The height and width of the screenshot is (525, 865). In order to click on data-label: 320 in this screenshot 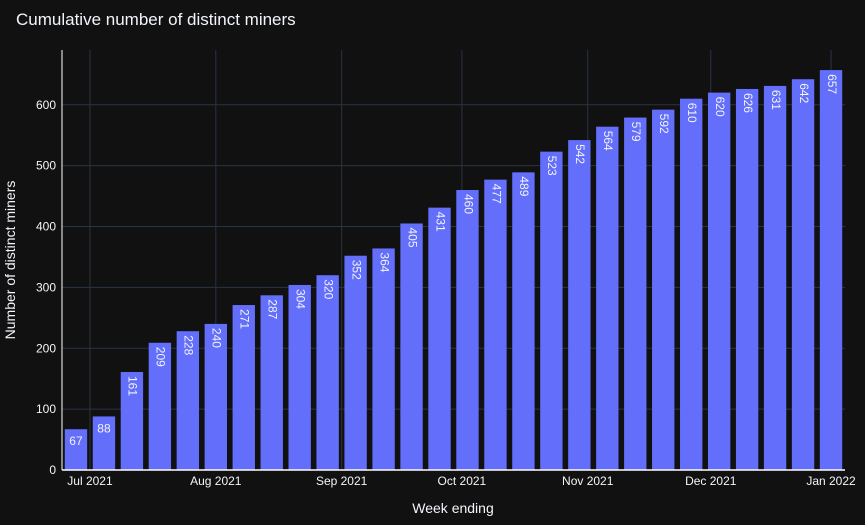, I will do `click(328, 289)`.